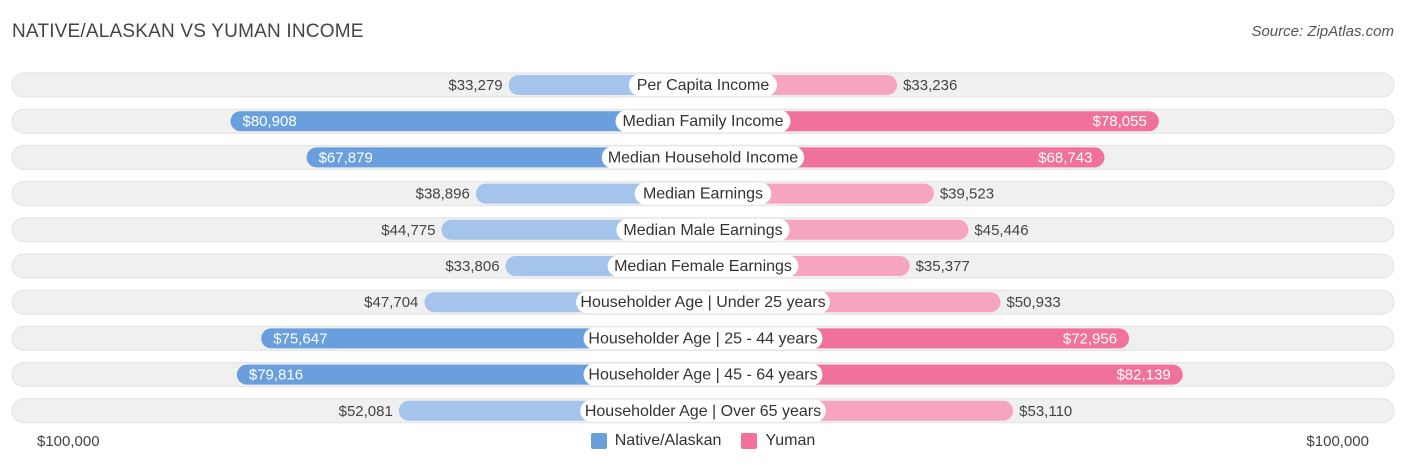  I want to click on value-label-native: $75,647, so click(300, 338).